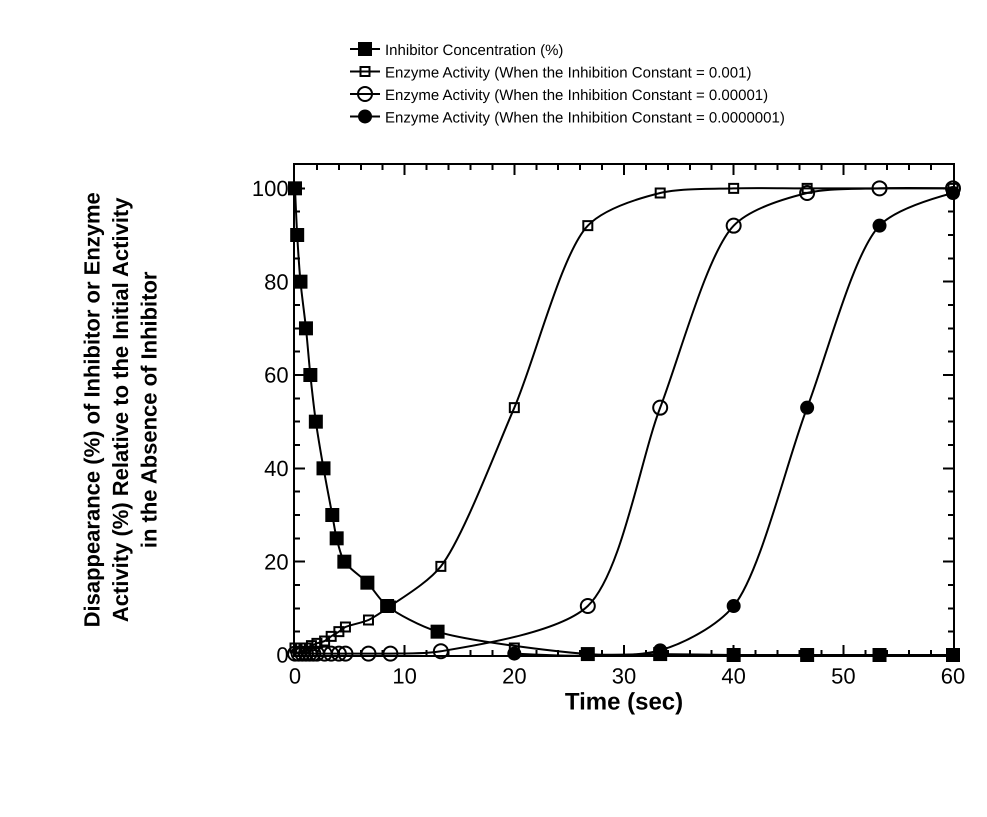 The width and height of the screenshot is (987, 817). I want to click on legend-label: Enzyme Activity (When the Inhibition Constant = 0.001), so click(568, 73).